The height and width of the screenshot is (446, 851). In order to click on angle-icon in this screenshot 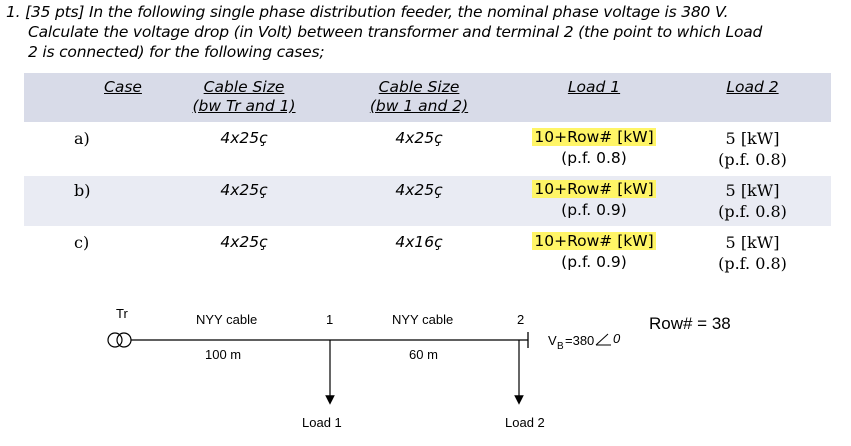, I will do `click(603, 339)`.